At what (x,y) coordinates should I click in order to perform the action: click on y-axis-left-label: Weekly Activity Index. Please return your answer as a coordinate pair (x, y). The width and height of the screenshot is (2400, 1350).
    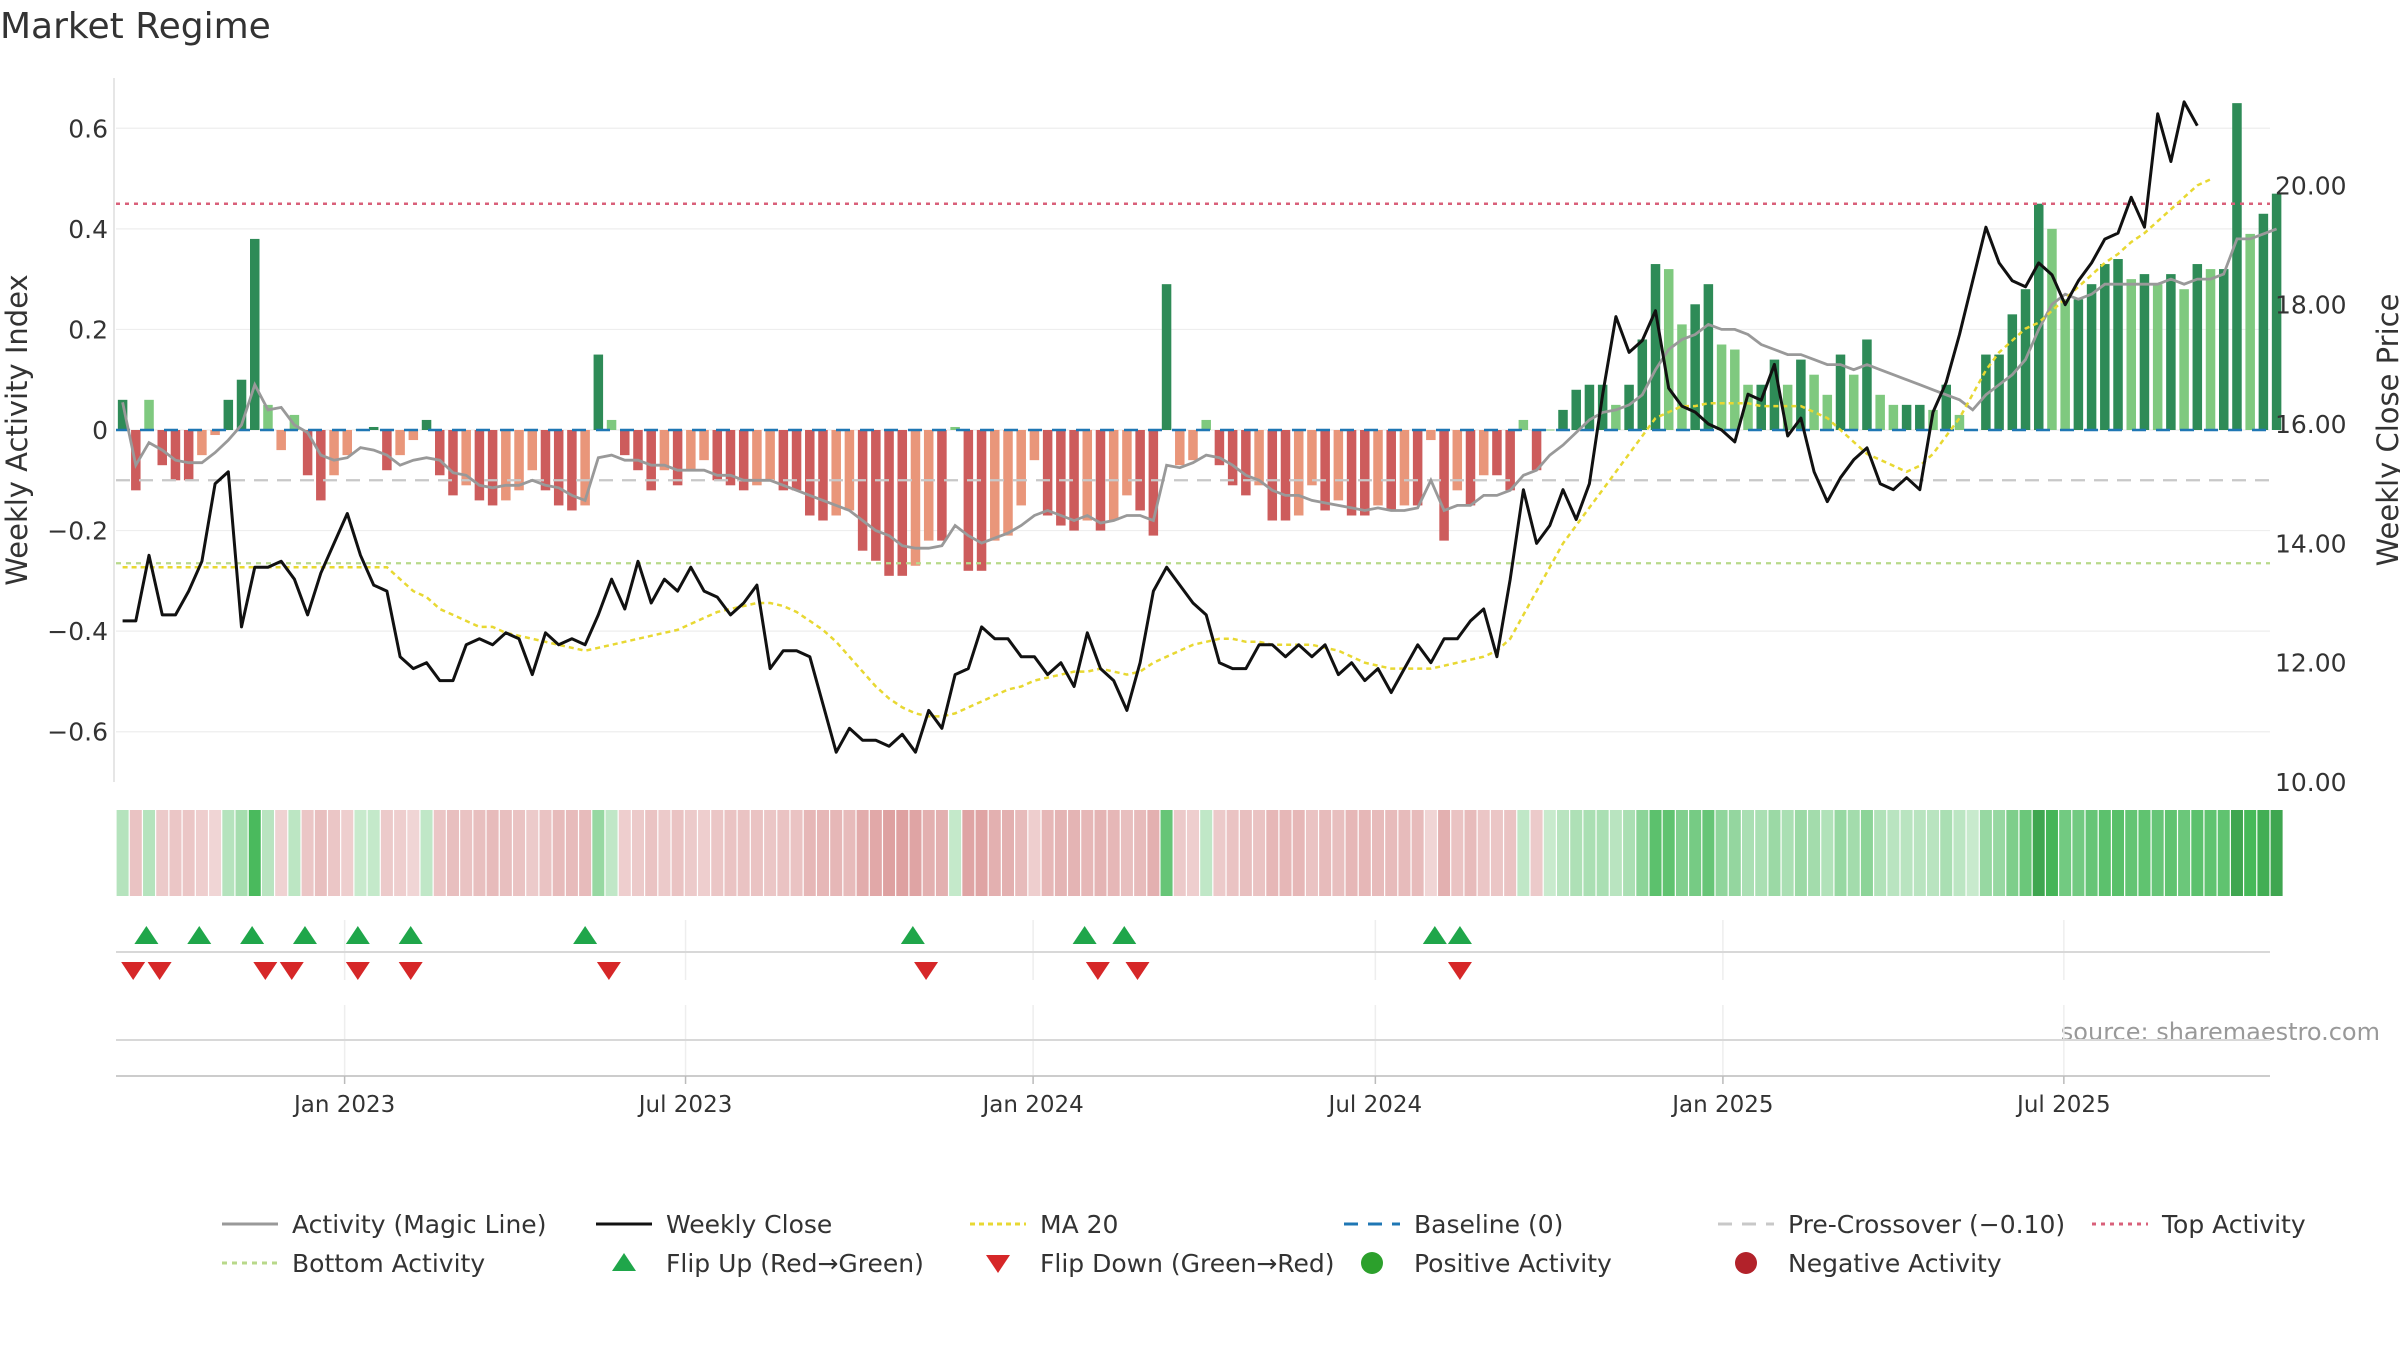
    Looking at the image, I should click on (17, 429).